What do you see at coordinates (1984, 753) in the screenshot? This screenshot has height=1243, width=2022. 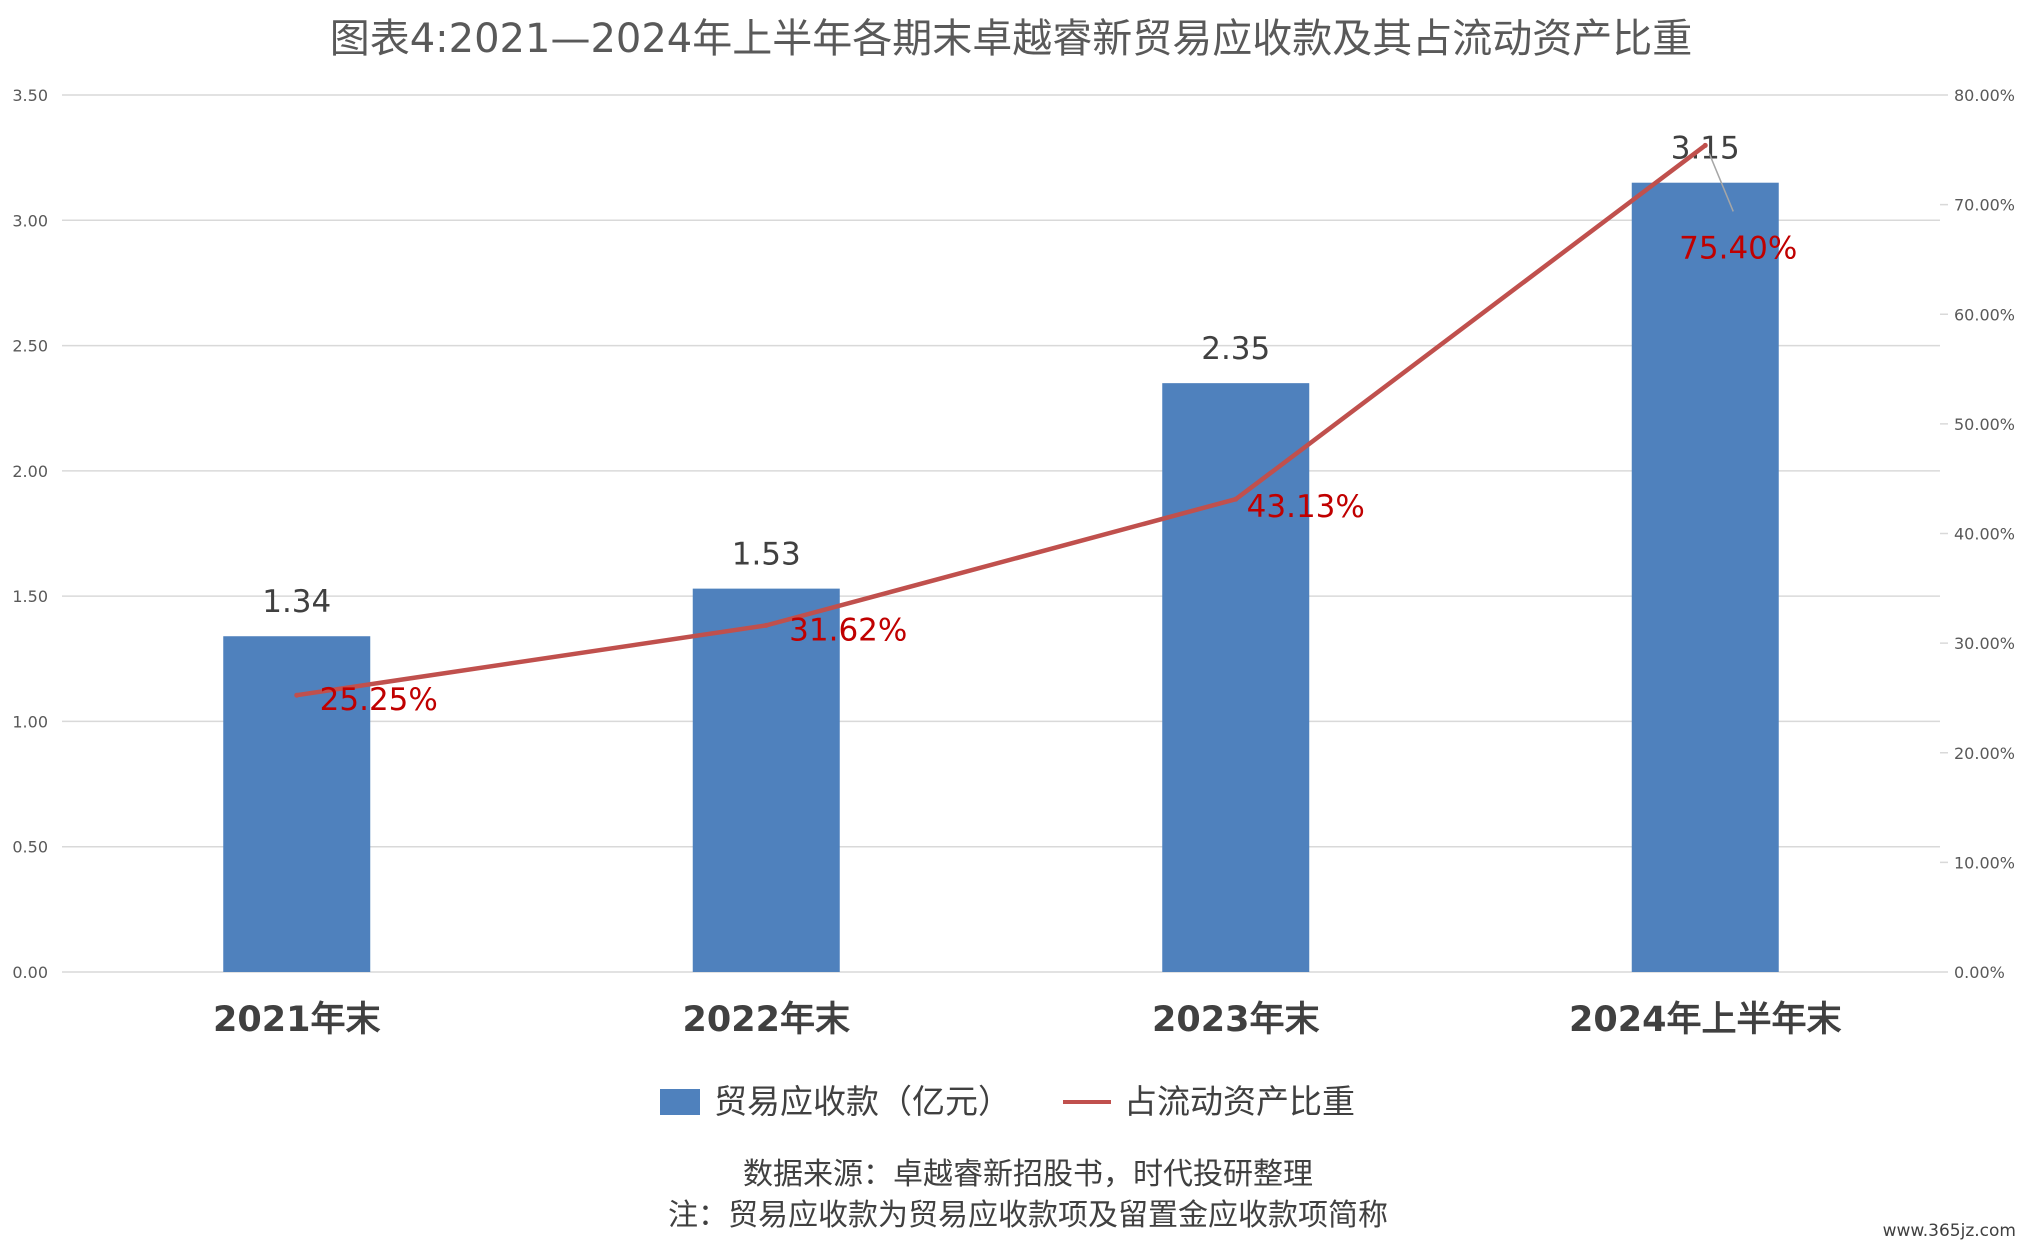 I see `right-tick-label: 20.00%` at bounding box center [1984, 753].